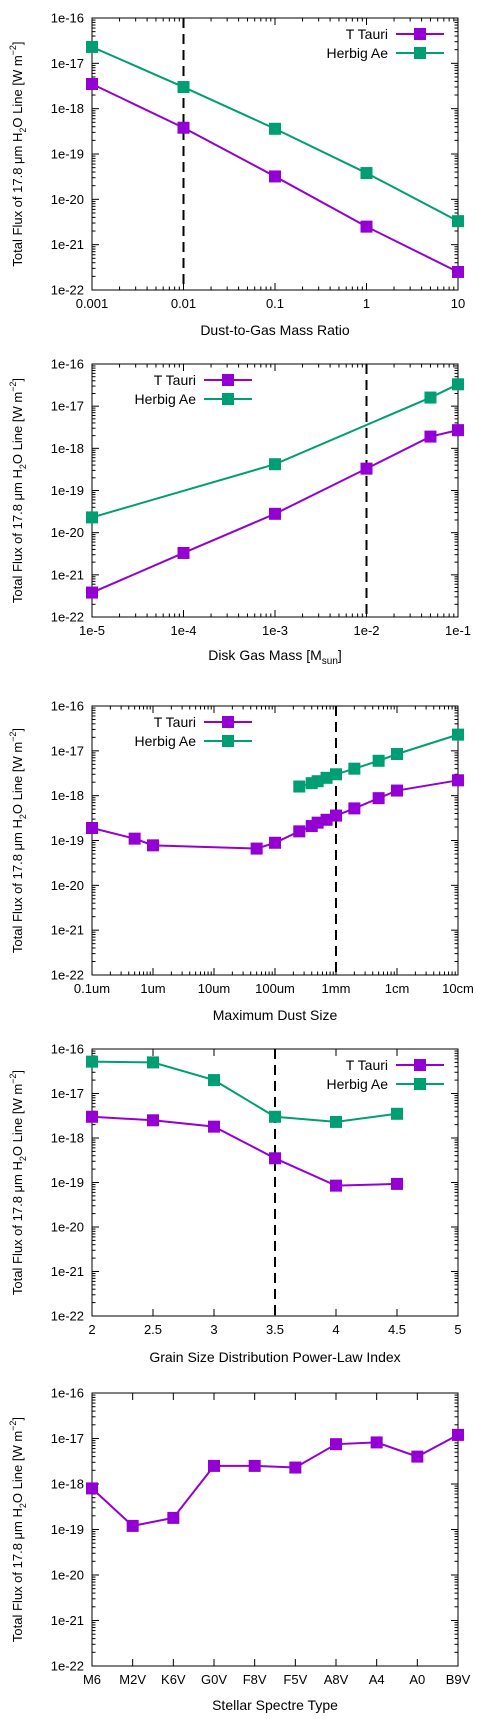 Image resolution: width=478 pixels, height=1719 pixels. Describe the element at coordinates (275, 154) in the screenshot. I see `plot-frame` at that location.